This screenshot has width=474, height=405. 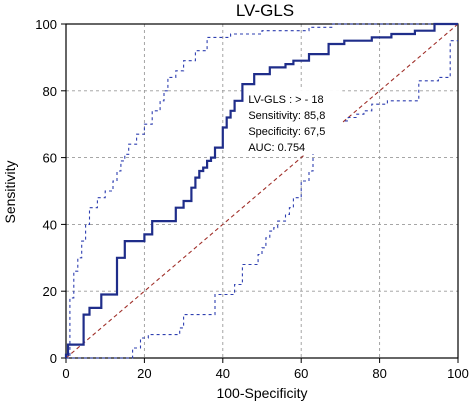 I want to click on annotation-line-specificity: Specificity: 67,5, so click(x=286, y=132).